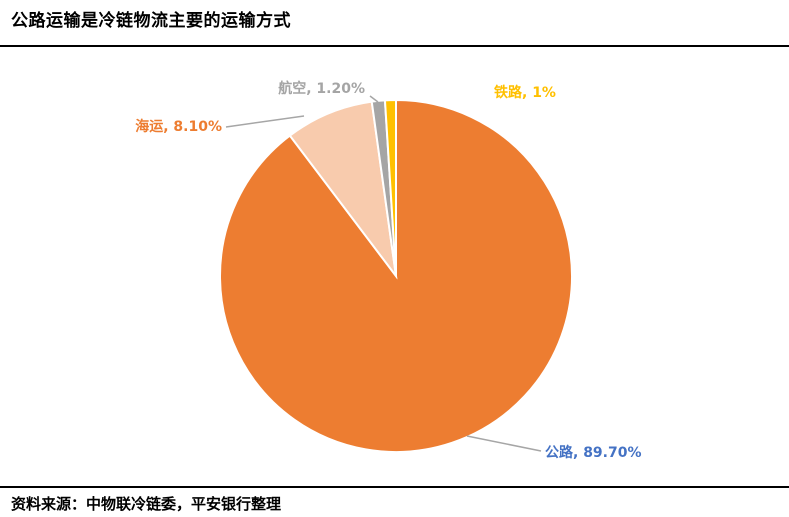 This screenshot has width=789, height=517. I want to click on data-label-1: 海运, 8.10%, so click(178, 126).